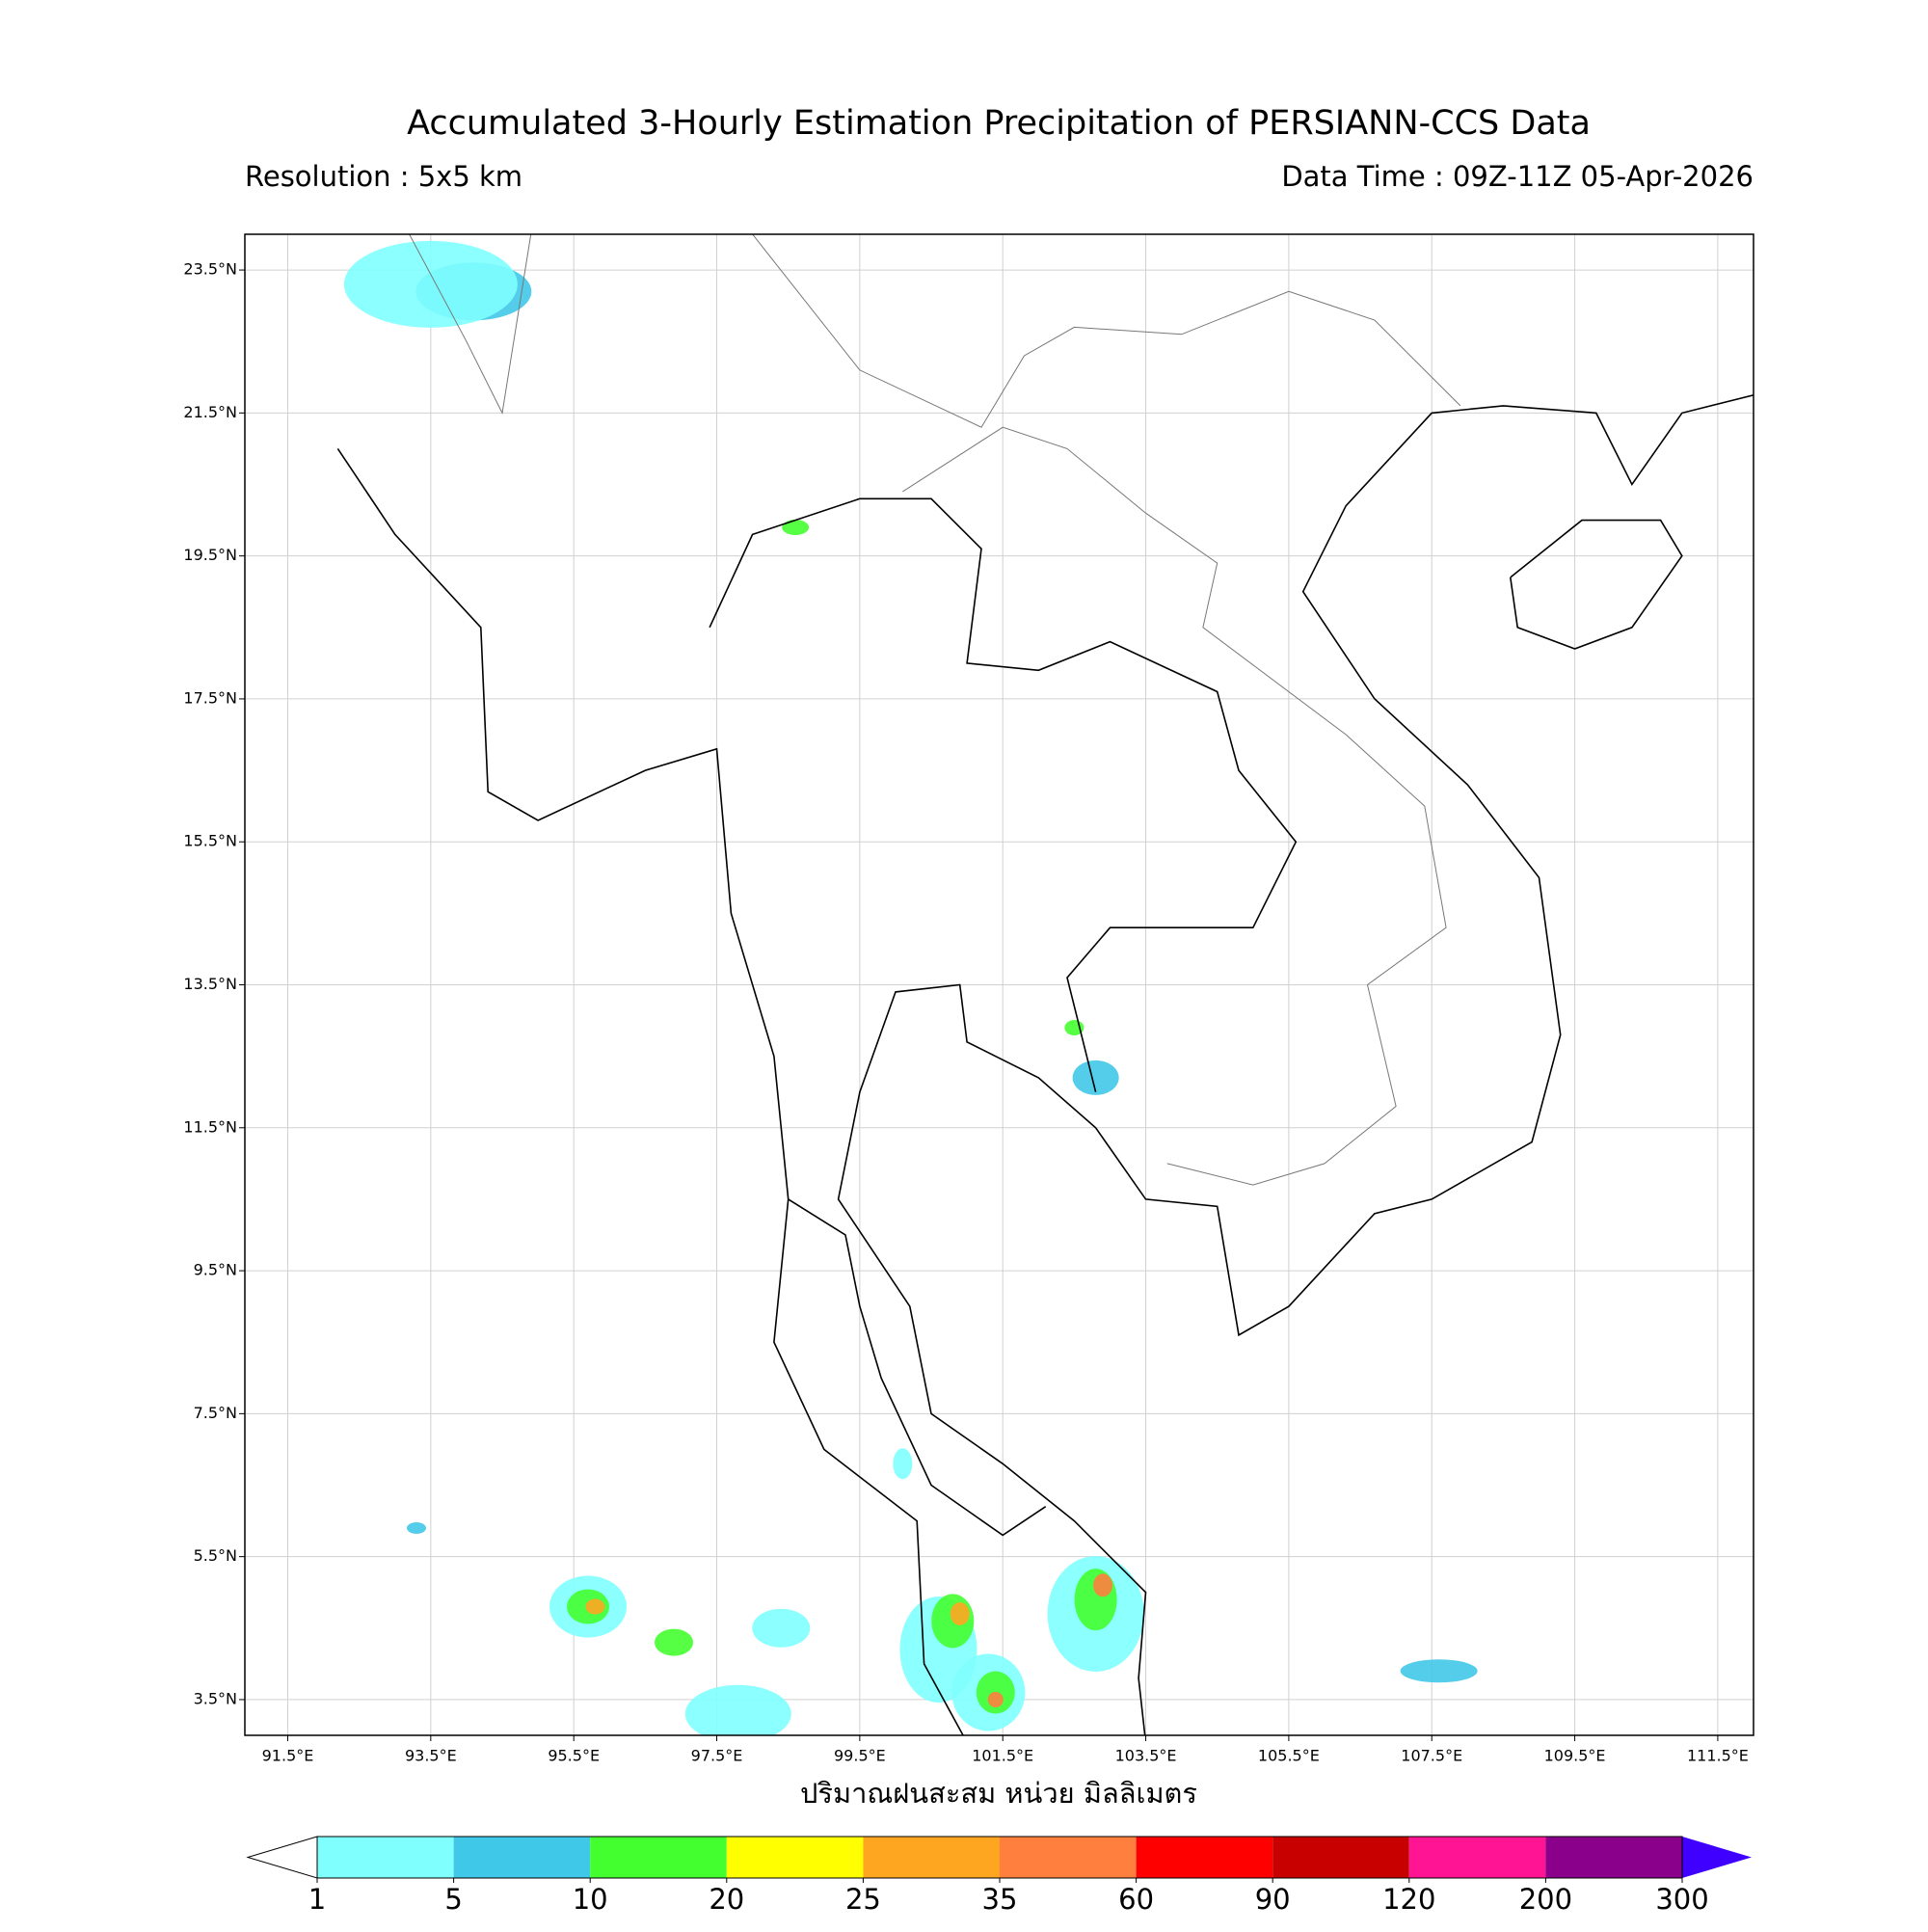  Describe the element at coordinates (215, 1270) in the screenshot. I see `lat-tick-label: 9.5°N` at that location.